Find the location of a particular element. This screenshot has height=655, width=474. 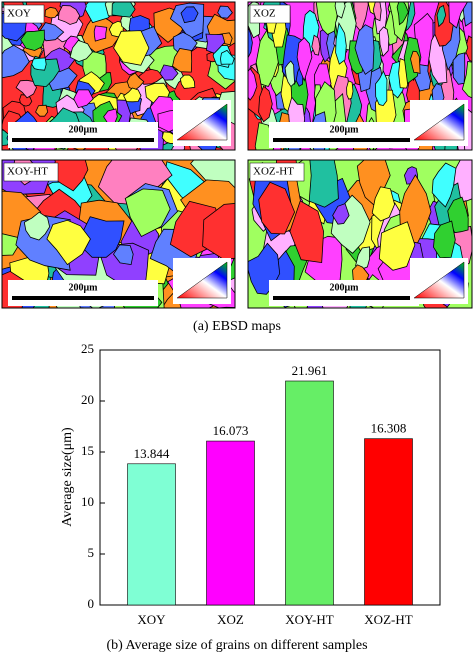

x-tick-label: XOY is located at coordinates (151, 619).